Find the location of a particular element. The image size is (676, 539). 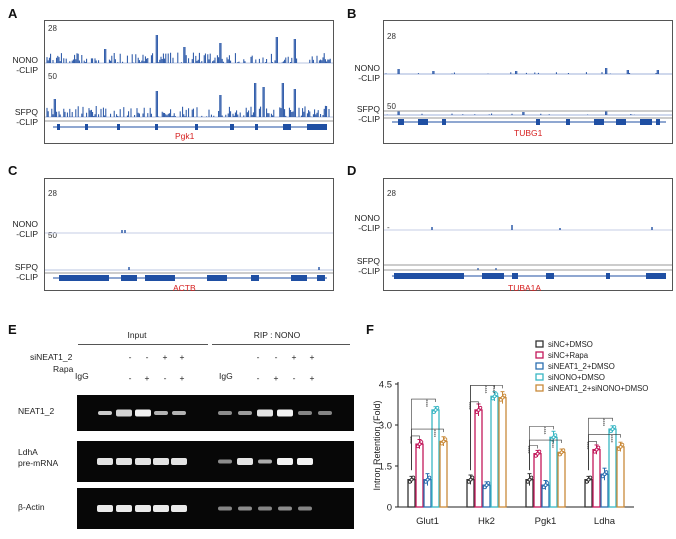

scale-top-b: 28 is located at coordinates (391, 36).